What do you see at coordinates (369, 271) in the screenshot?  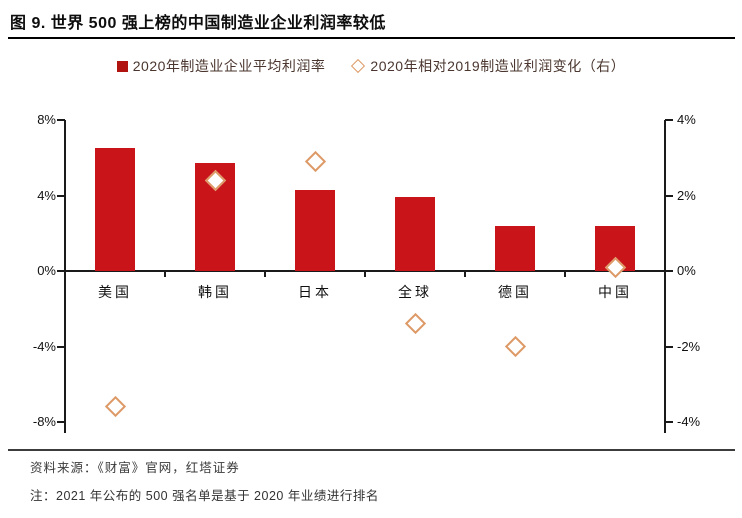 I see `zero-baseline` at bounding box center [369, 271].